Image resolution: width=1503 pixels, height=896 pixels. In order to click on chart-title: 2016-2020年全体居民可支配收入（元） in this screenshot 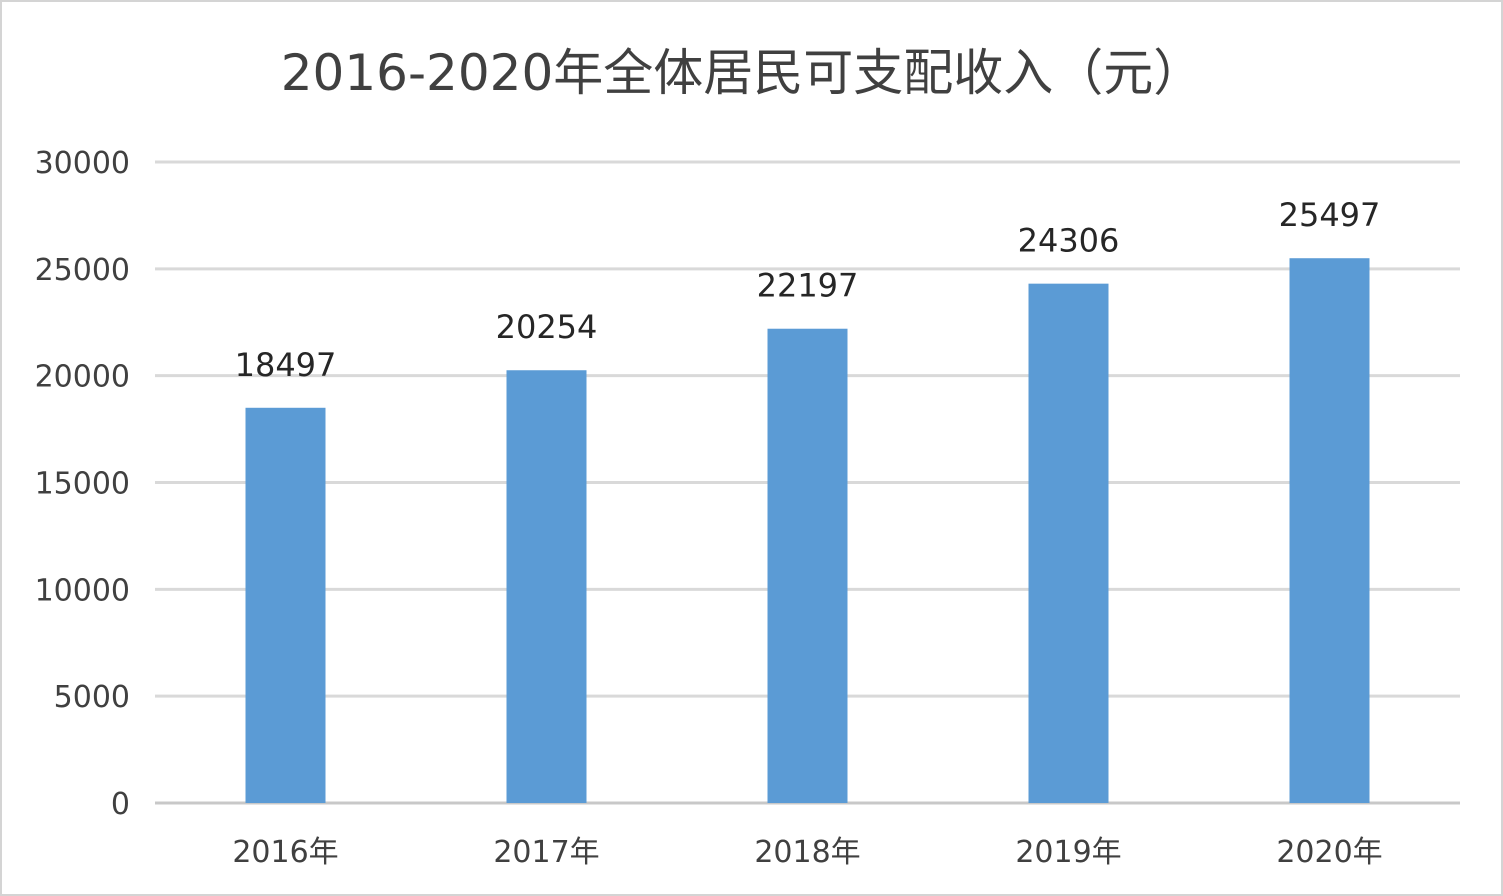, I will do `click(742, 73)`.